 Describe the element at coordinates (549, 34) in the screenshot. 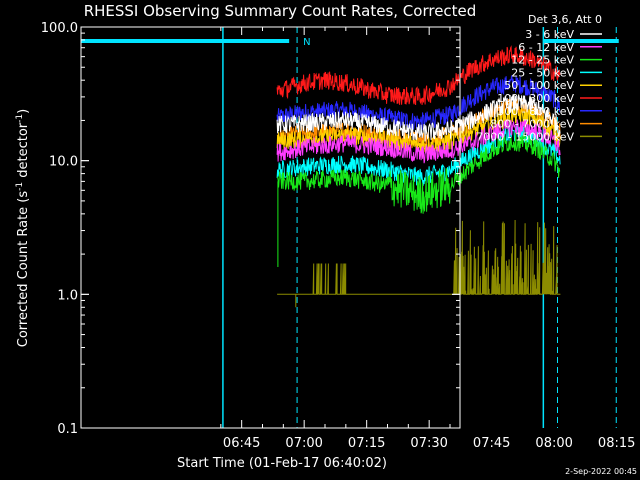

I see `legend-label: 3 - 6 keV` at that location.